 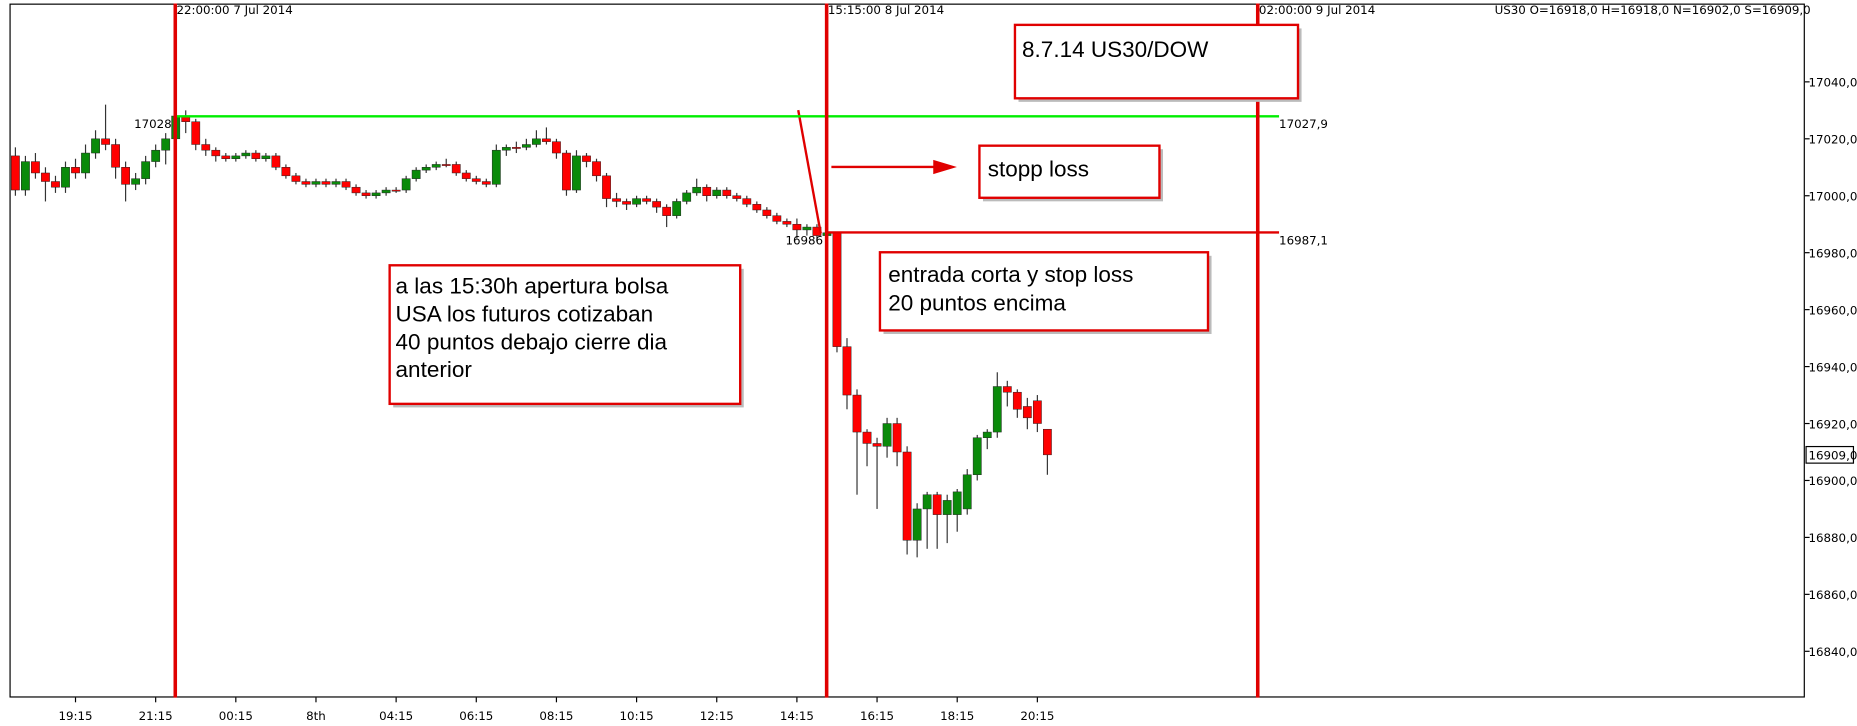 I want to click on x-tick-label: 18:15, so click(x=957, y=716).